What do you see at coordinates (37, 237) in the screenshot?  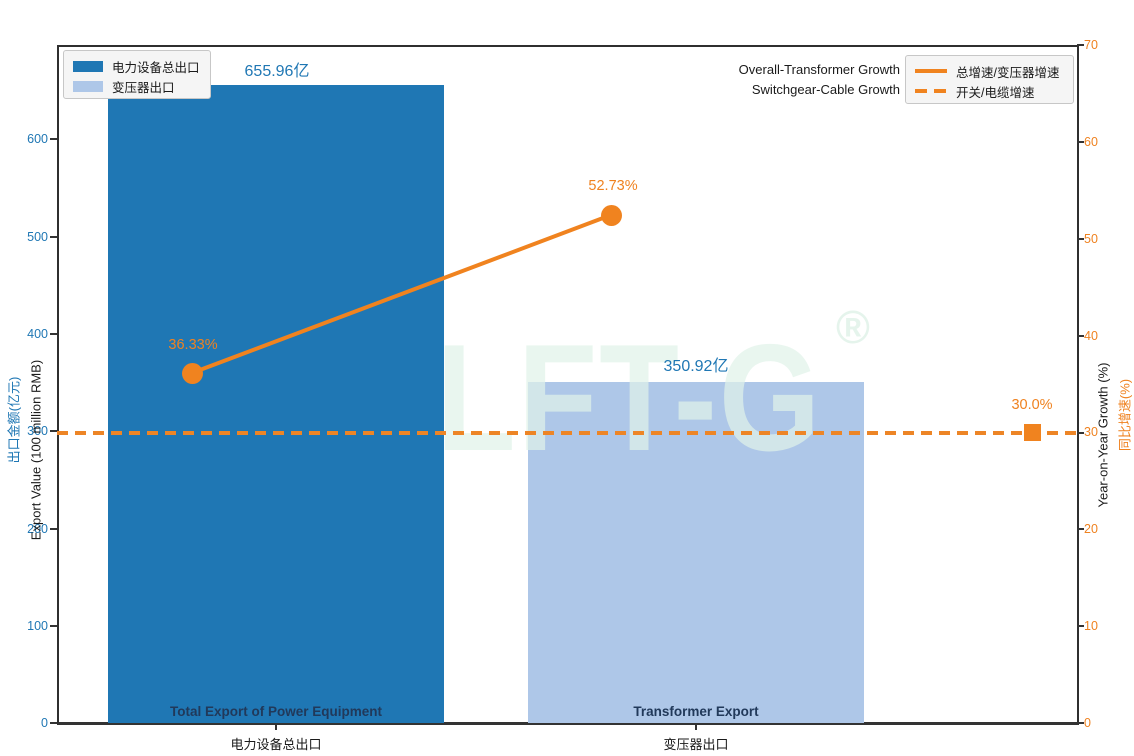 I see `left-axis-tick: 500` at bounding box center [37, 237].